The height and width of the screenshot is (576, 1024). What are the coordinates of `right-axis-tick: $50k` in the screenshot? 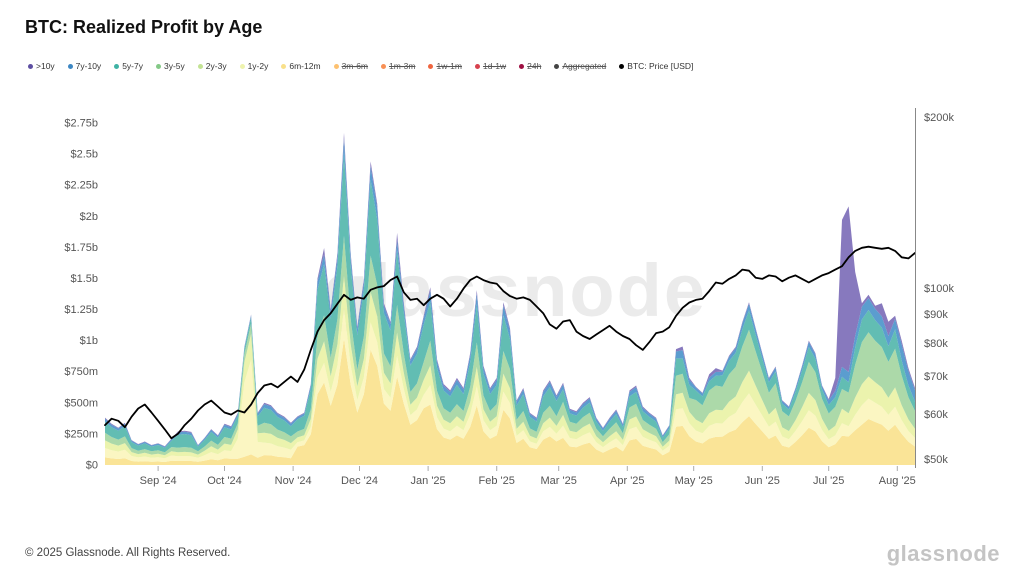 It's located at (936, 460).